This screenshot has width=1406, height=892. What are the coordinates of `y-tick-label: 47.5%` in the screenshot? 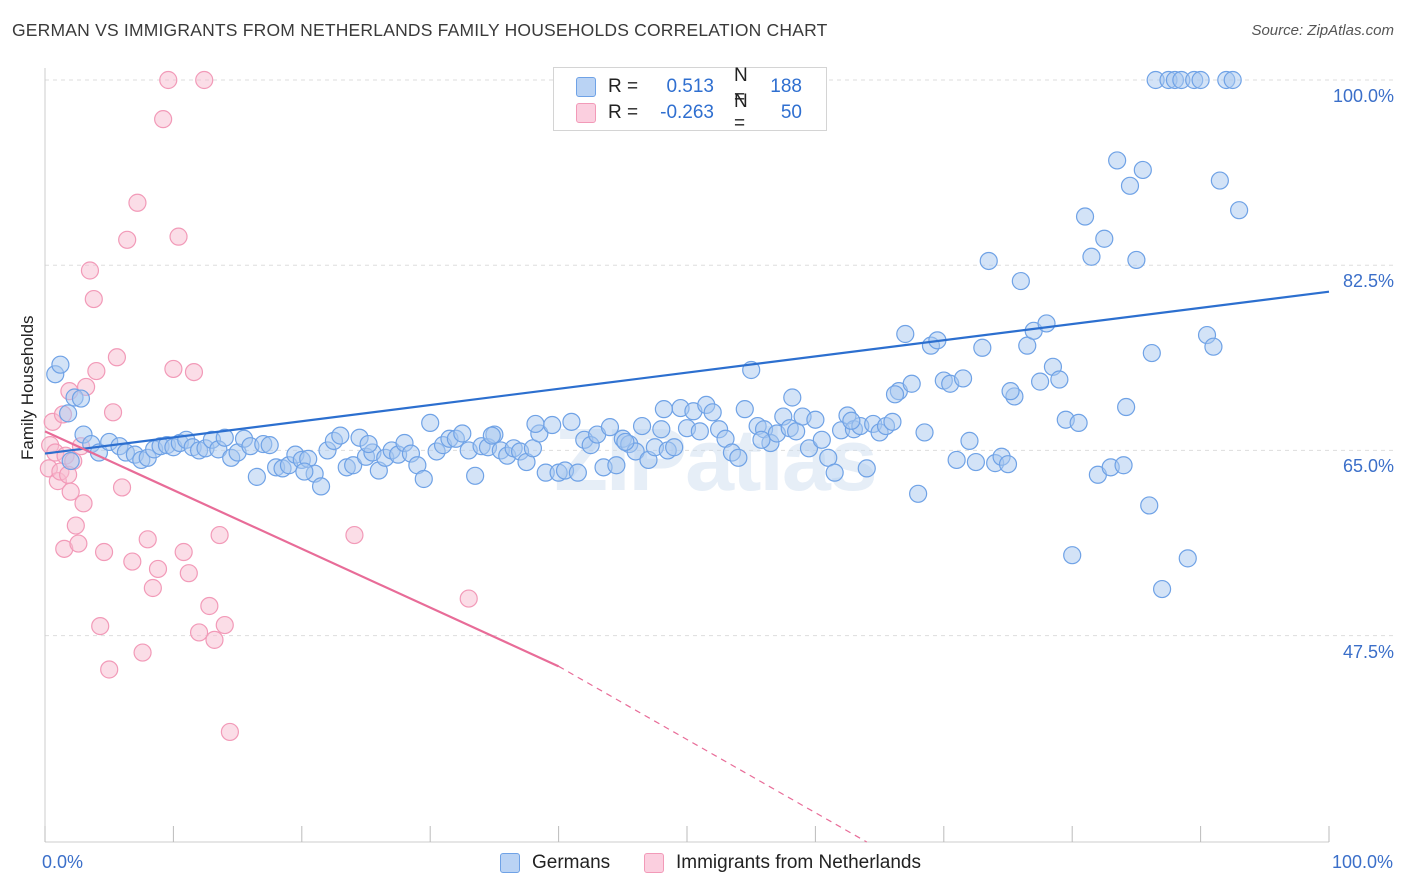 It's located at (1368, 651).